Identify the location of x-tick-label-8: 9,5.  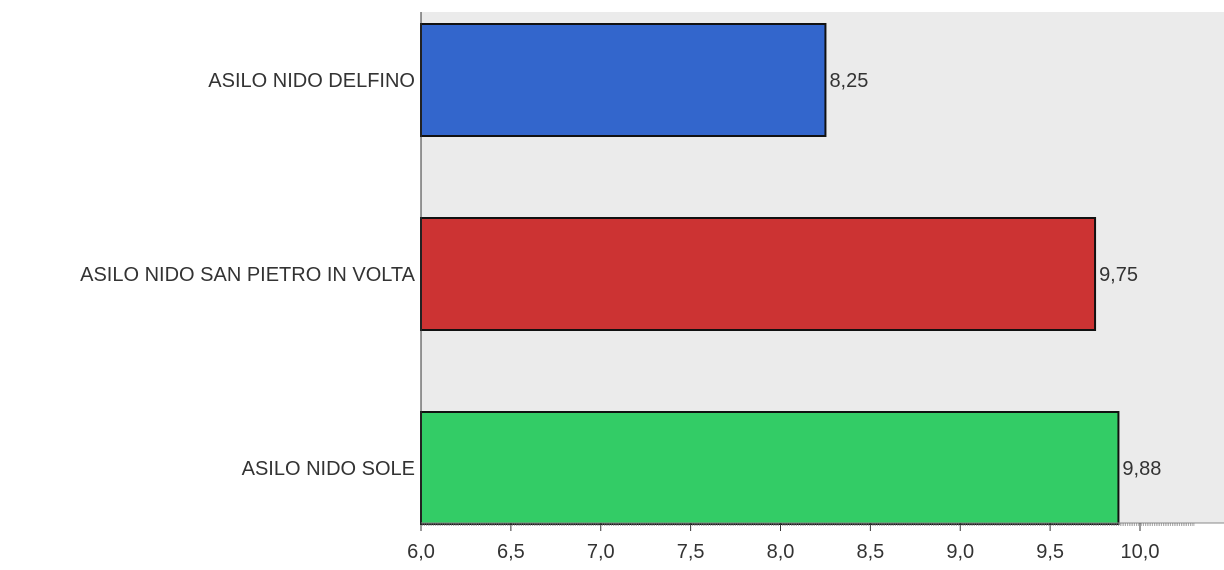
(1050, 552).